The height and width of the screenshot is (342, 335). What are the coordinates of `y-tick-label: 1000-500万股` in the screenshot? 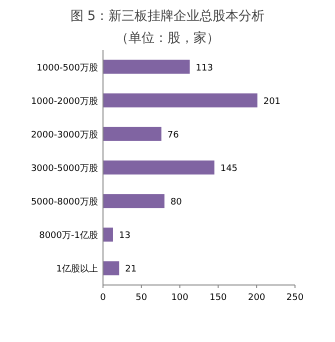 It's located at (67, 68).